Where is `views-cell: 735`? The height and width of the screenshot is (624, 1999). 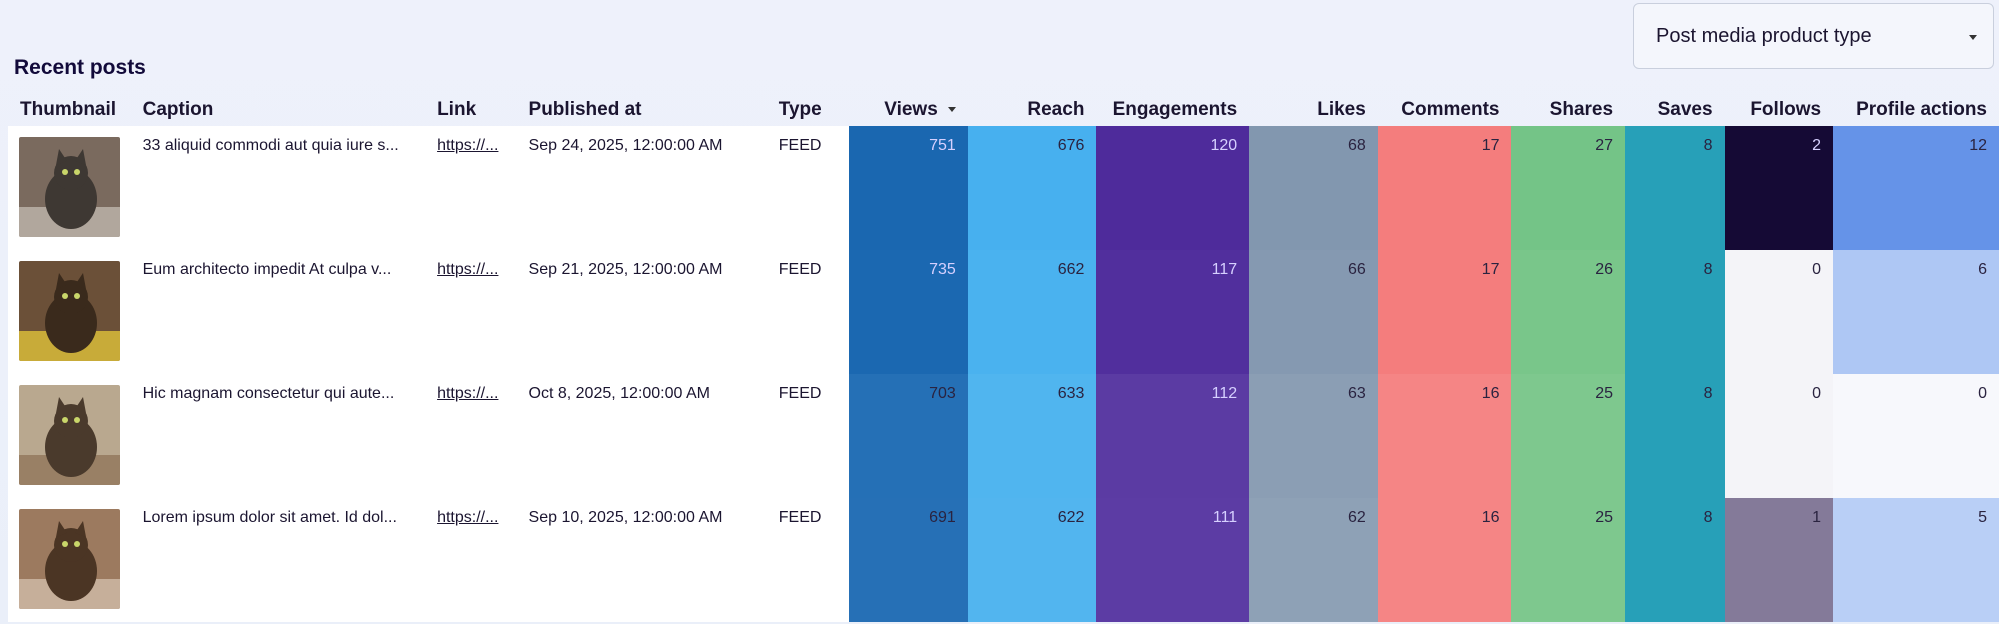
views-cell: 735 is located at coordinates (908, 312).